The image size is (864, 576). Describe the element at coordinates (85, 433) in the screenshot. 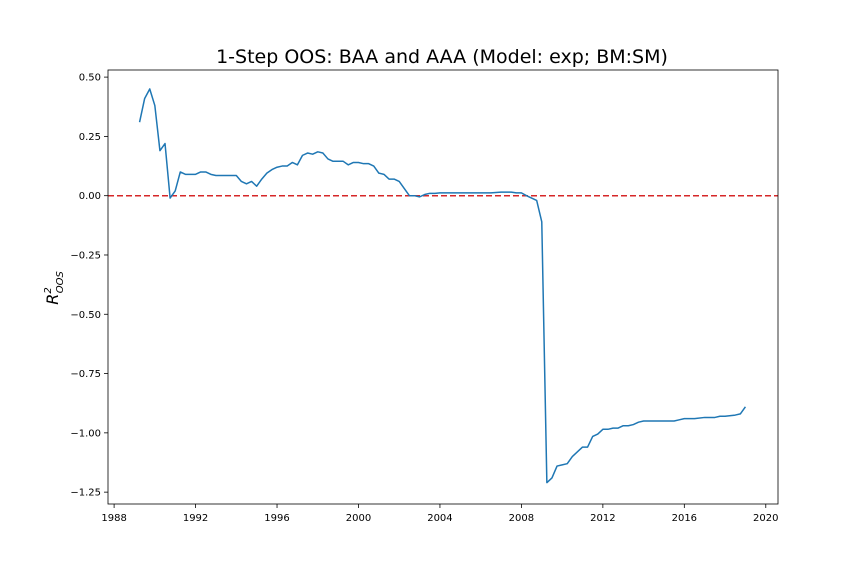

I see `y-tick-label: −1.00` at that location.